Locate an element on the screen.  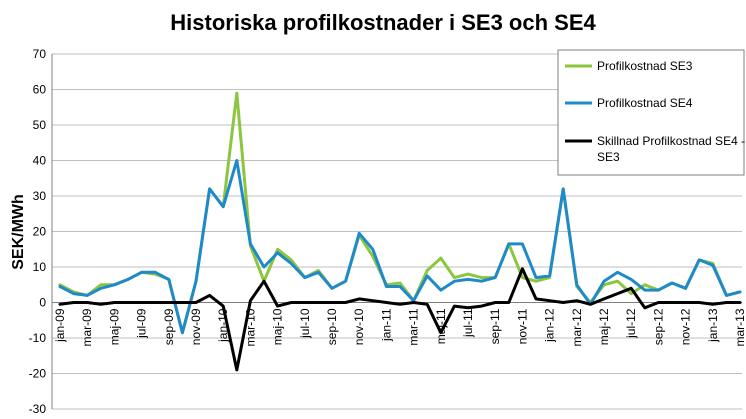
y-tick-label: 30 is located at coordinates (40, 196).